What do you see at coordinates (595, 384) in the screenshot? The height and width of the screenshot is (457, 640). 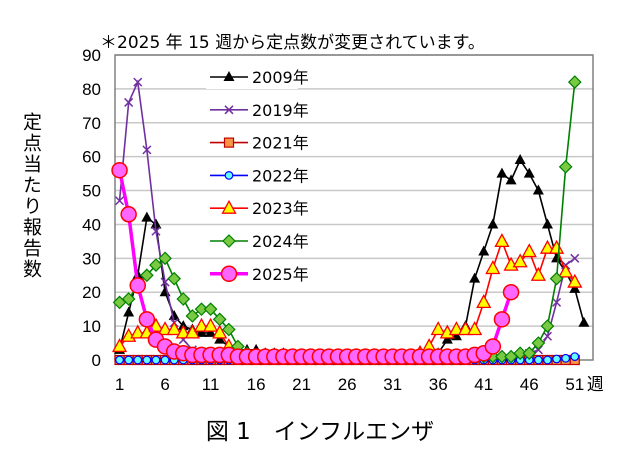 I see `x-axis-label: 週` at bounding box center [595, 384].